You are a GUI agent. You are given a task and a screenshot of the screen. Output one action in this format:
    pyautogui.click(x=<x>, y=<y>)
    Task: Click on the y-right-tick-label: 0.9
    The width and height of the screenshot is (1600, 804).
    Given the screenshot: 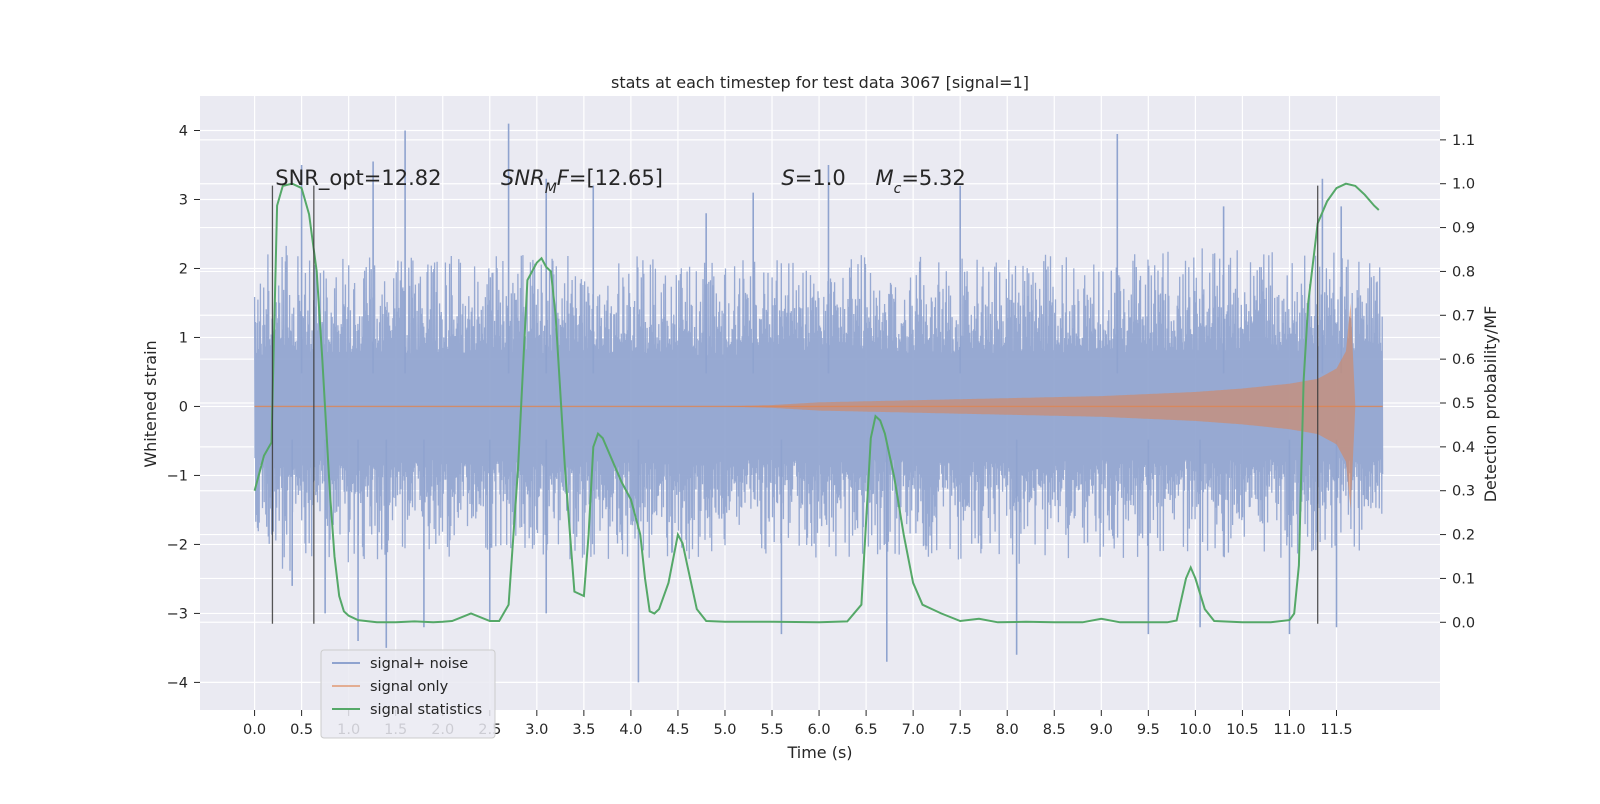 What is the action you would take?
    pyautogui.click(x=1463, y=229)
    